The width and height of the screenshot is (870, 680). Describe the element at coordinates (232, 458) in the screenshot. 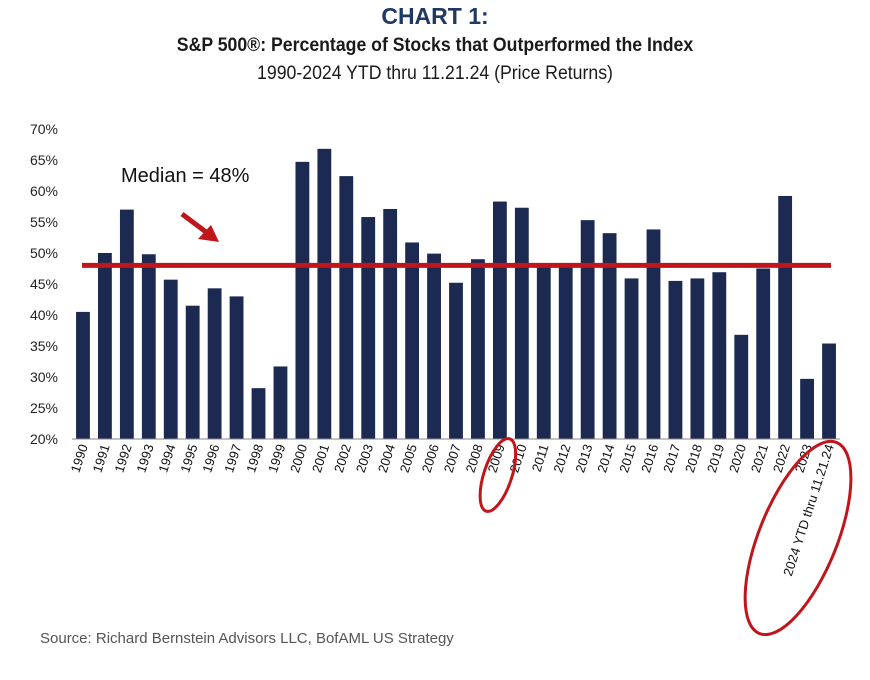

I see `x-tick-label: 1997` at that location.